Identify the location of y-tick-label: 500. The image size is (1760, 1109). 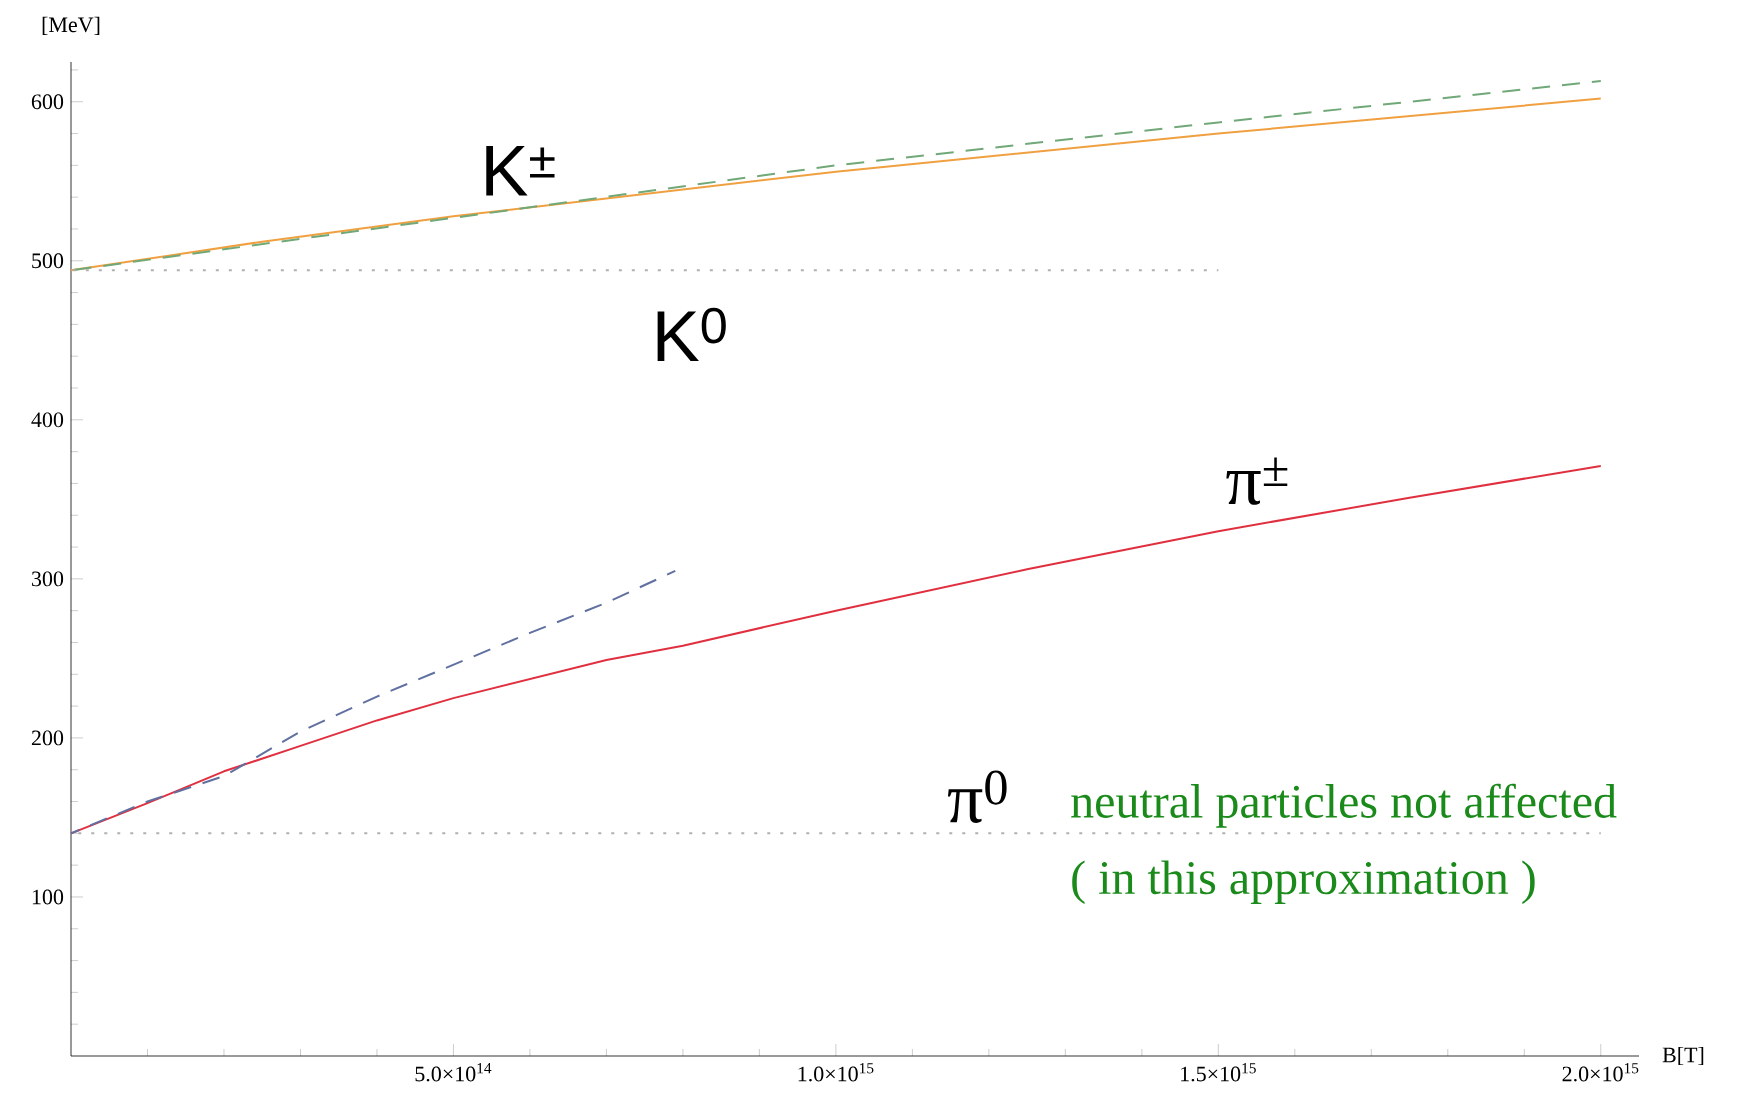
(48, 261).